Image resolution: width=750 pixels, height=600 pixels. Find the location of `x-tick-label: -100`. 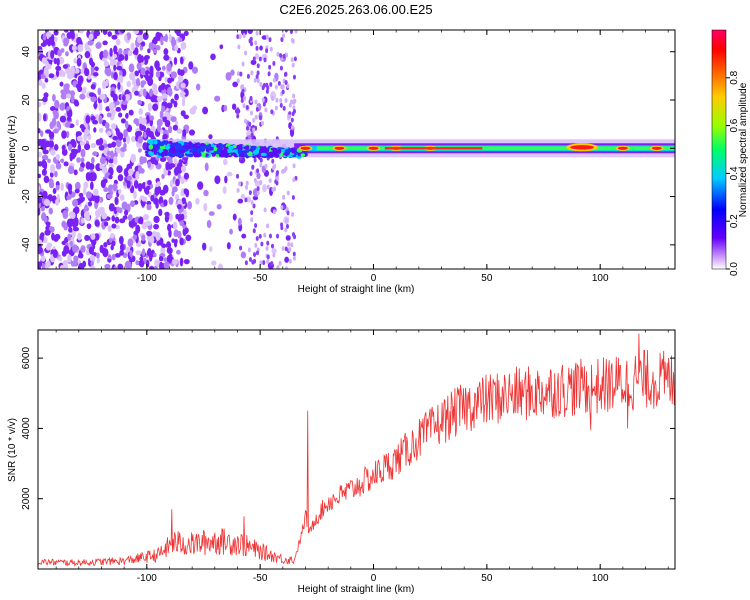

x-tick-label: -100 is located at coordinates (147, 578).